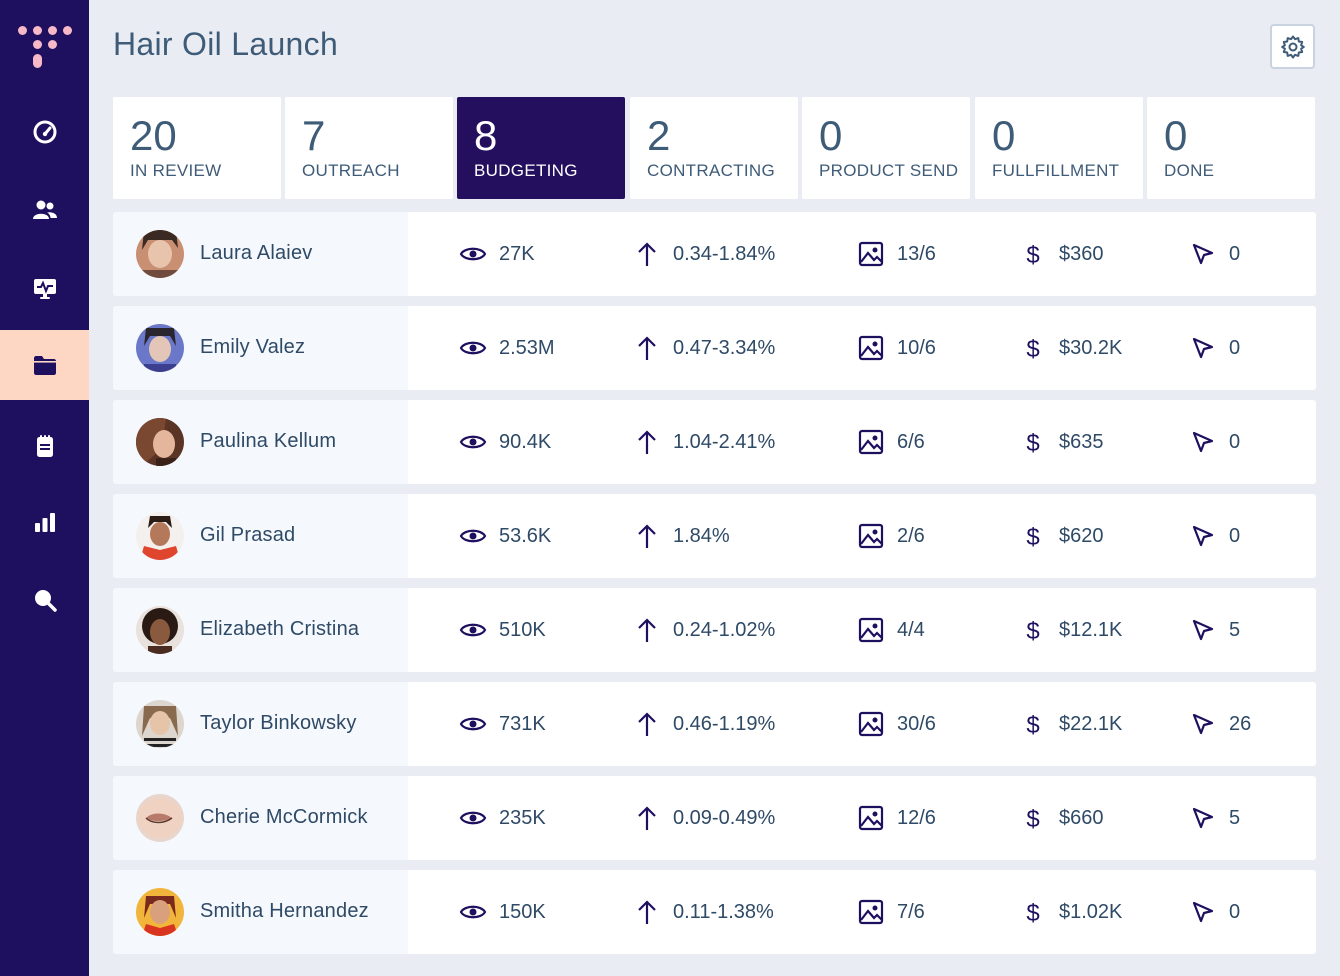 The width and height of the screenshot is (1340, 976). I want to click on folder-icon, so click(44, 365).